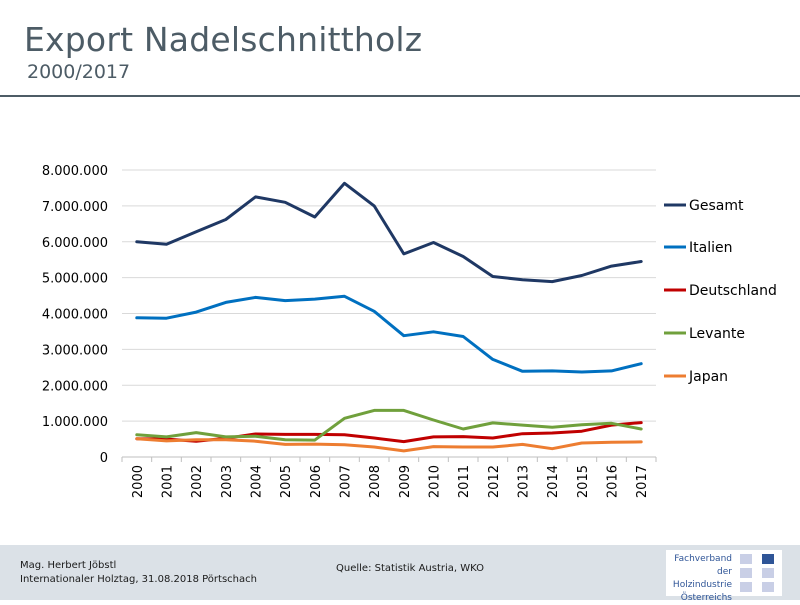  Describe the element at coordinates (389, 445) in the screenshot. I see `series-line-japan` at that location.